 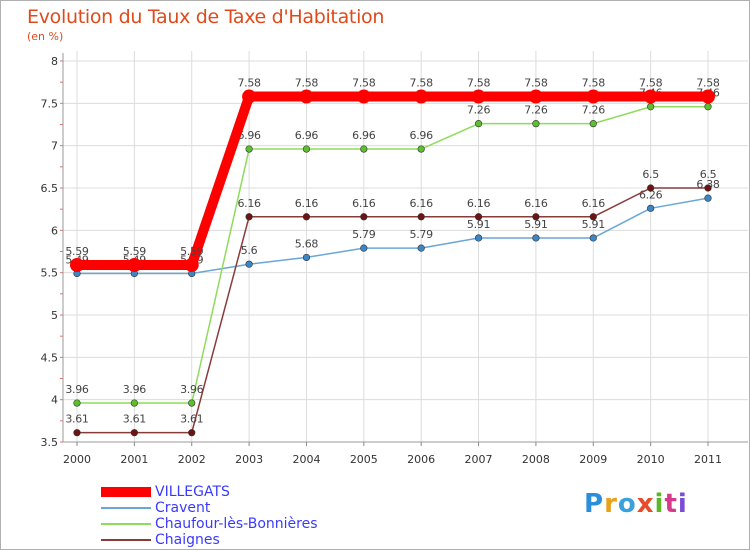 I want to click on x-tick-label: 2007, so click(x=479, y=459).